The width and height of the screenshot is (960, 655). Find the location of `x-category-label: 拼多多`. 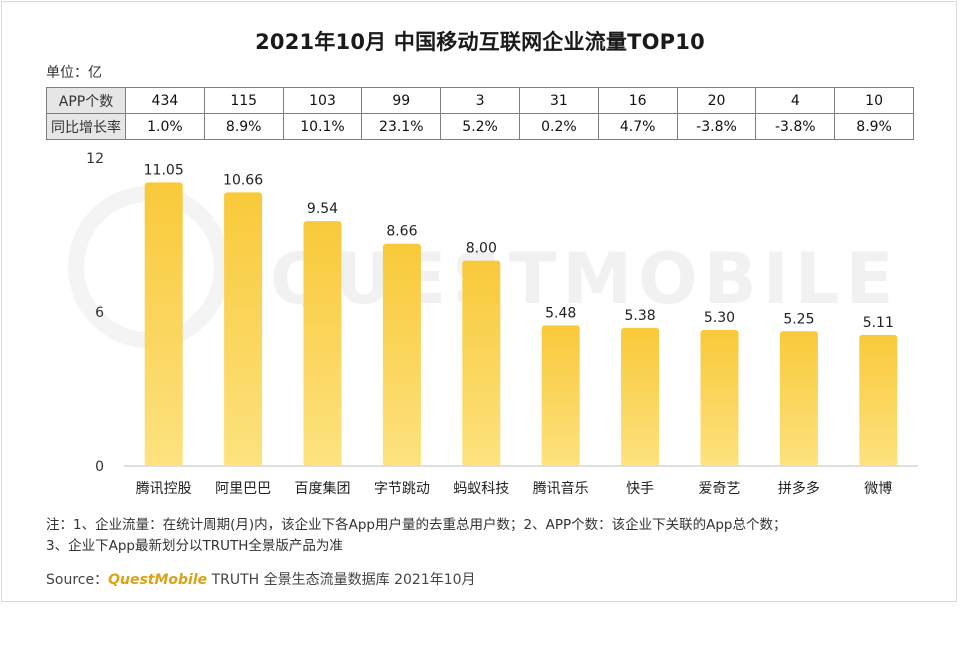

x-category-label: 拼多多 is located at coordinates (799, 488).